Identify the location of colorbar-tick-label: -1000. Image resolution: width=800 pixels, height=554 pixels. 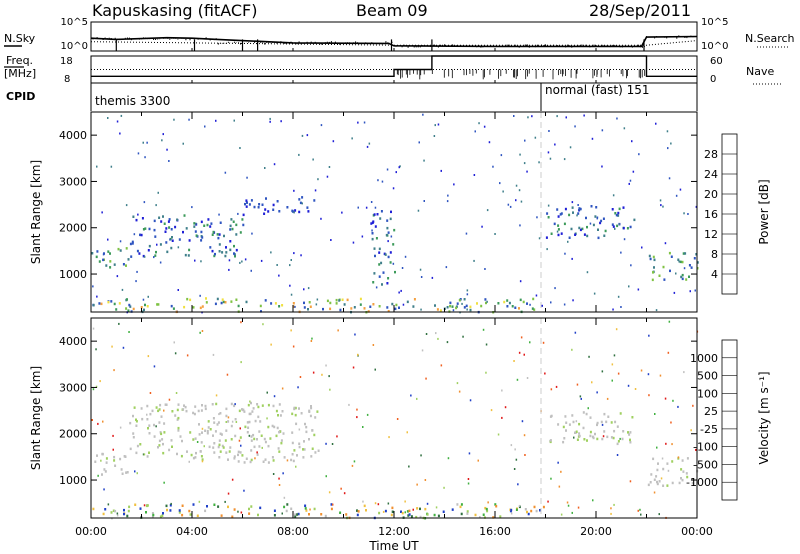
(702, 482).